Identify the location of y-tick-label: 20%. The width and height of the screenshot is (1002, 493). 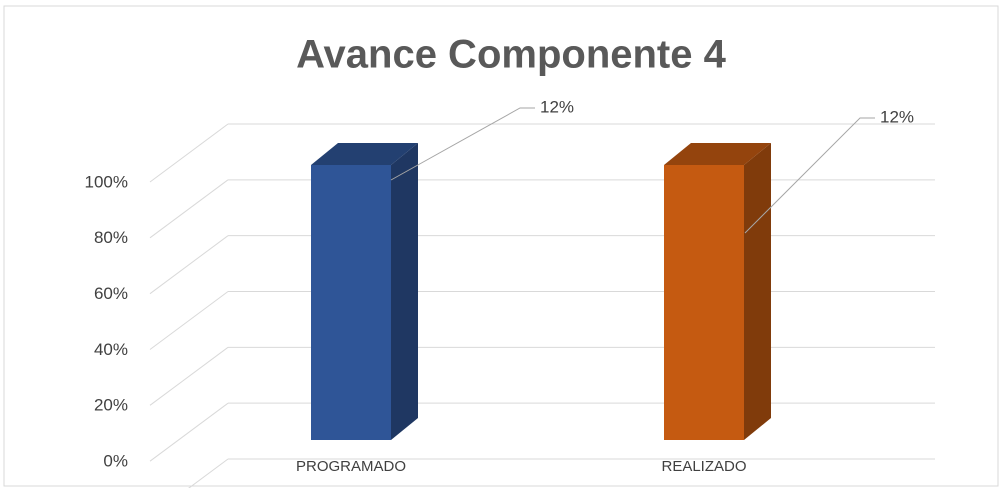
(111, 405).